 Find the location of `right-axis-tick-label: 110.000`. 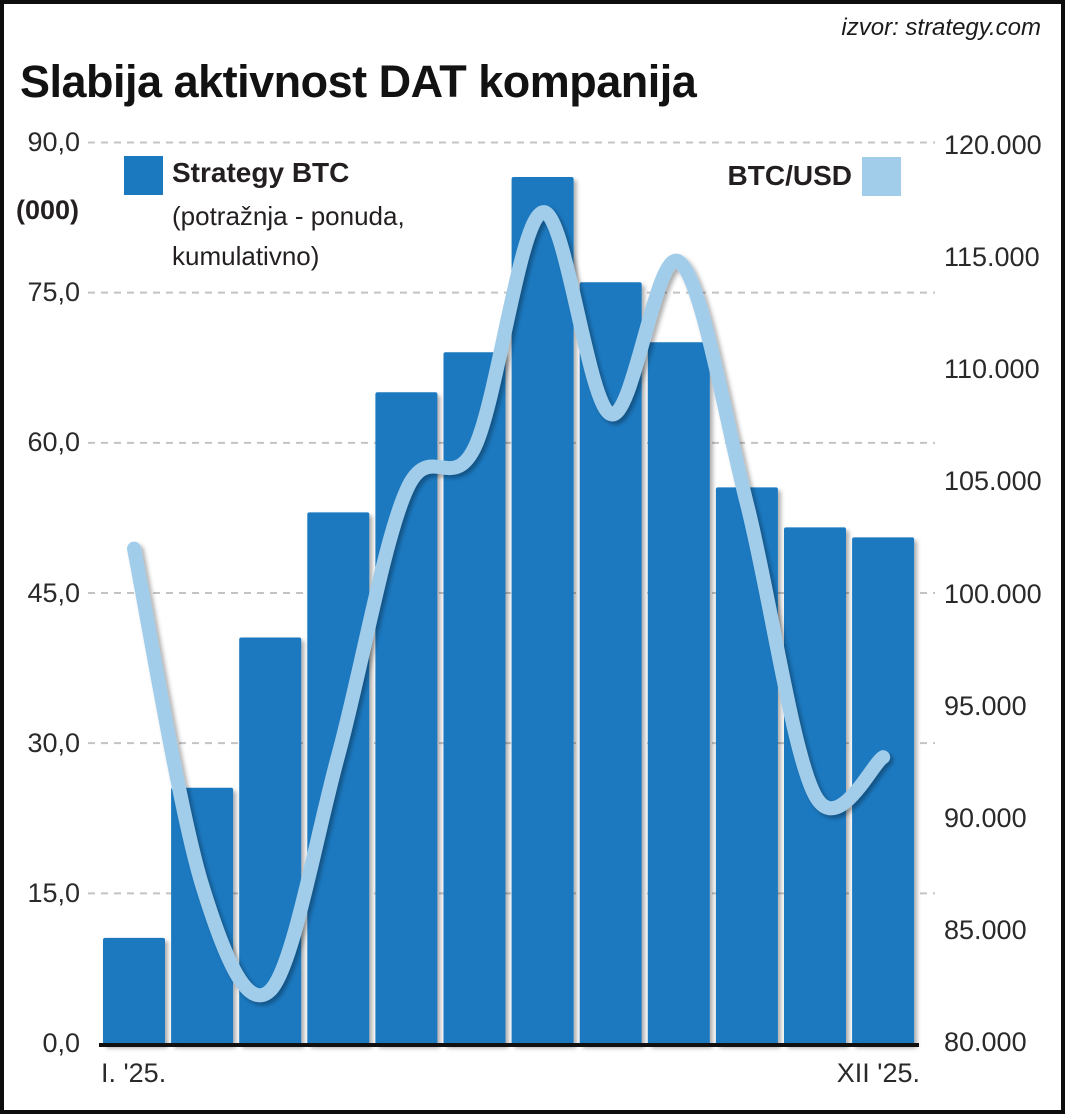

right-axis-tick-label: 110.000 is located at coordinates (992, 369).